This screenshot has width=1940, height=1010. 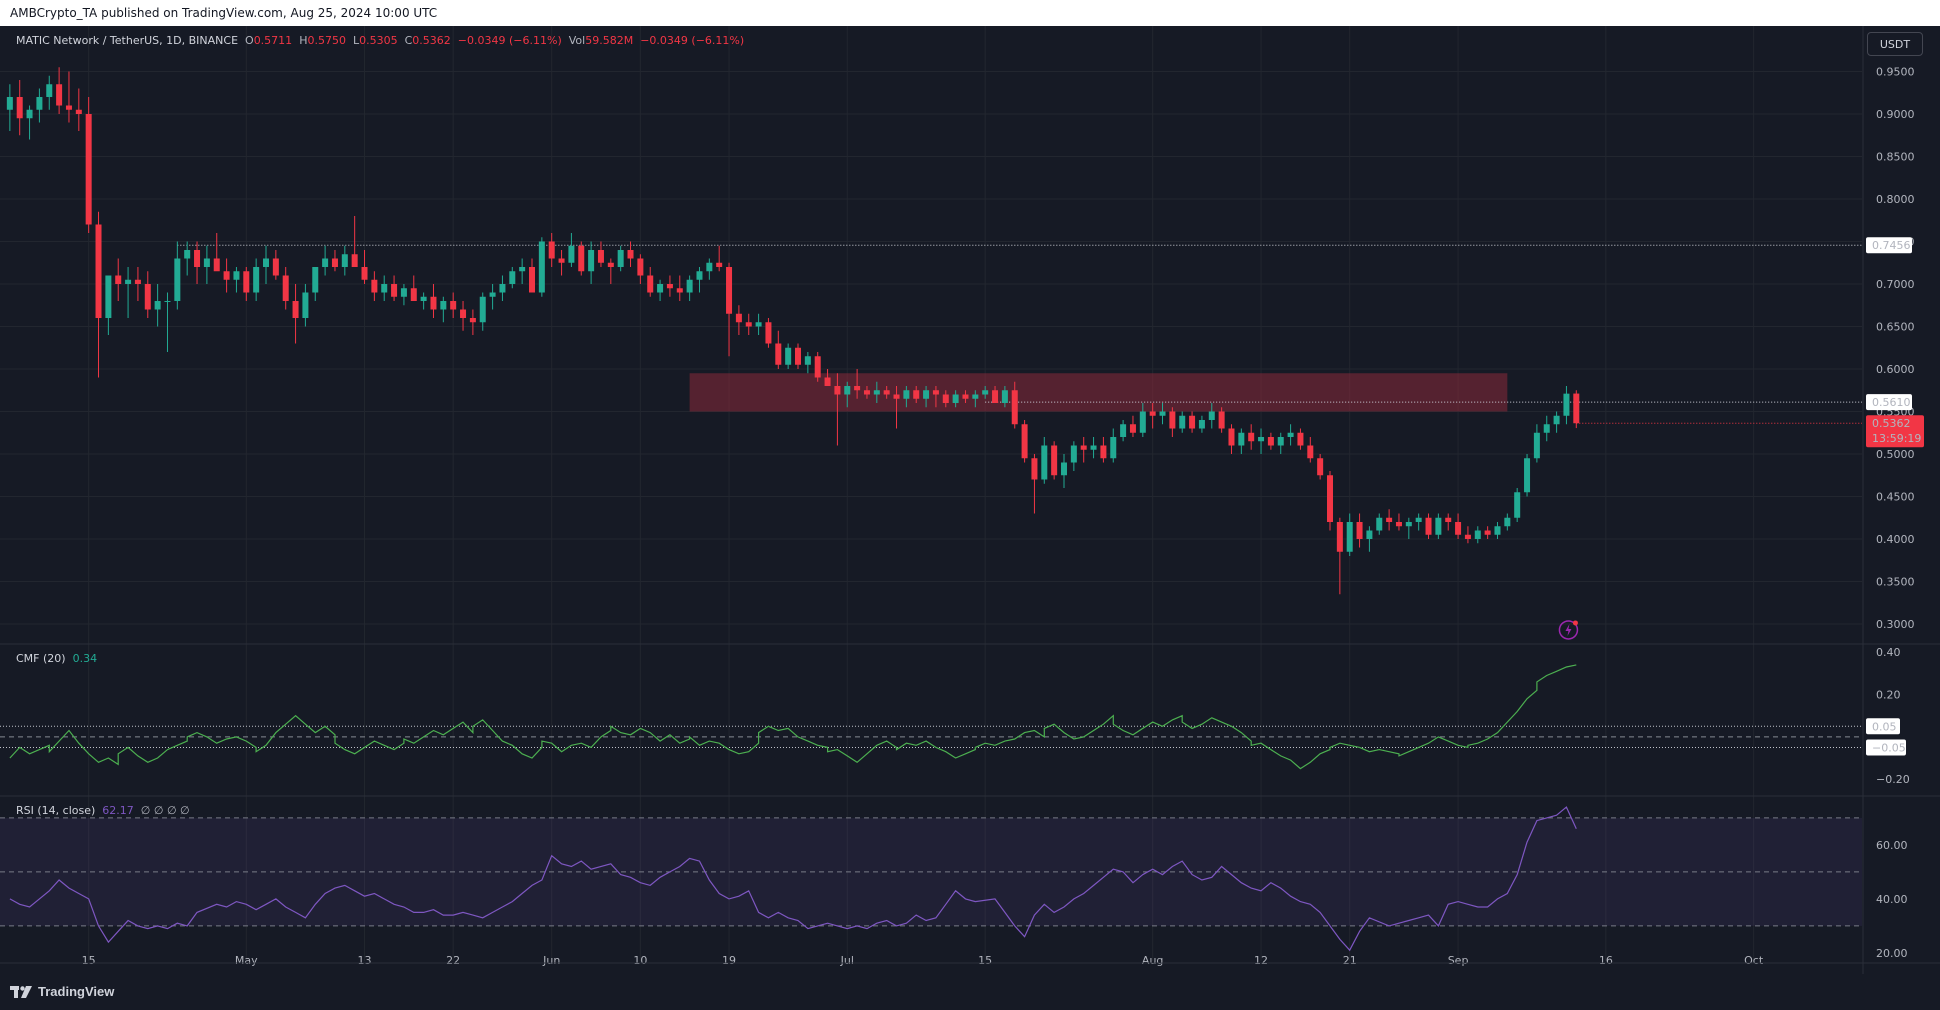 What do you see at coordinates (1892, 845) in the screenshot?
I see `rsi-axis-label: 60.00` at bounding box center [1892, 845].